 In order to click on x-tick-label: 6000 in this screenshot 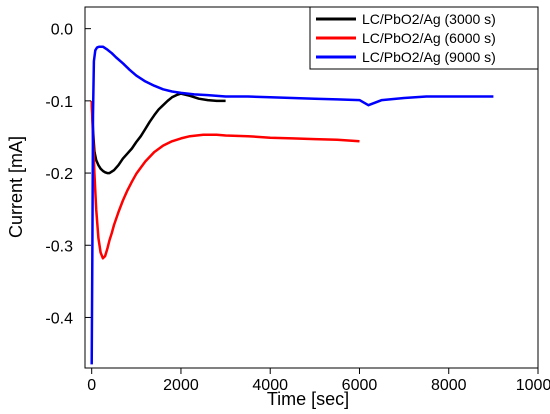, I will do `click(360, 385)`.